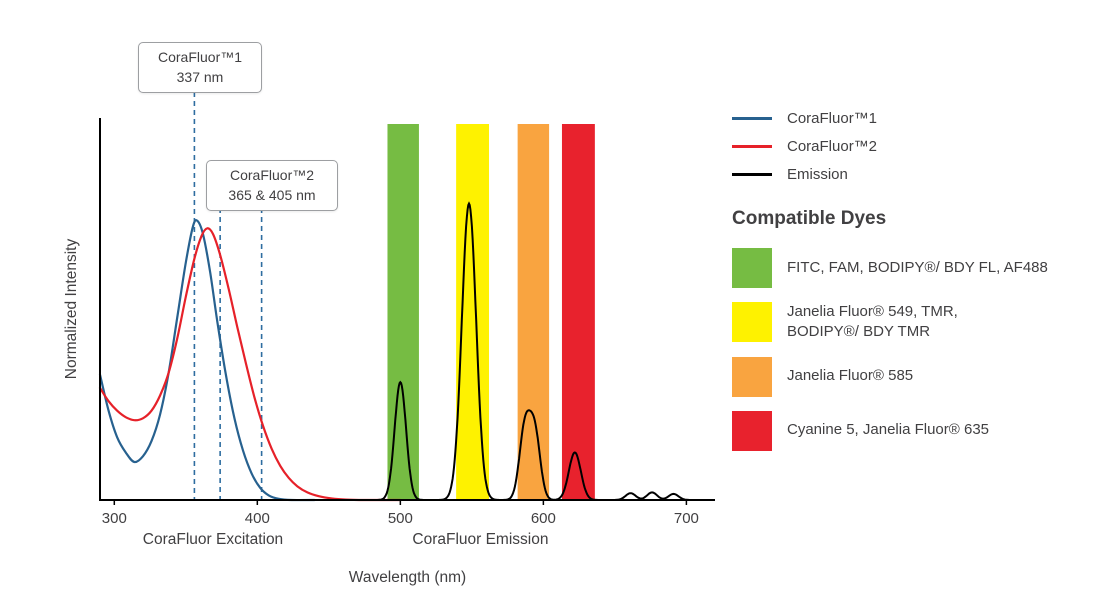 The height and width of the screenshot is (612, 1110). Describe the element at coordinates (403, 312) in the screenshot. I see `band-FITC-FAM-BODIPY-FL-AF488-window` at that location.